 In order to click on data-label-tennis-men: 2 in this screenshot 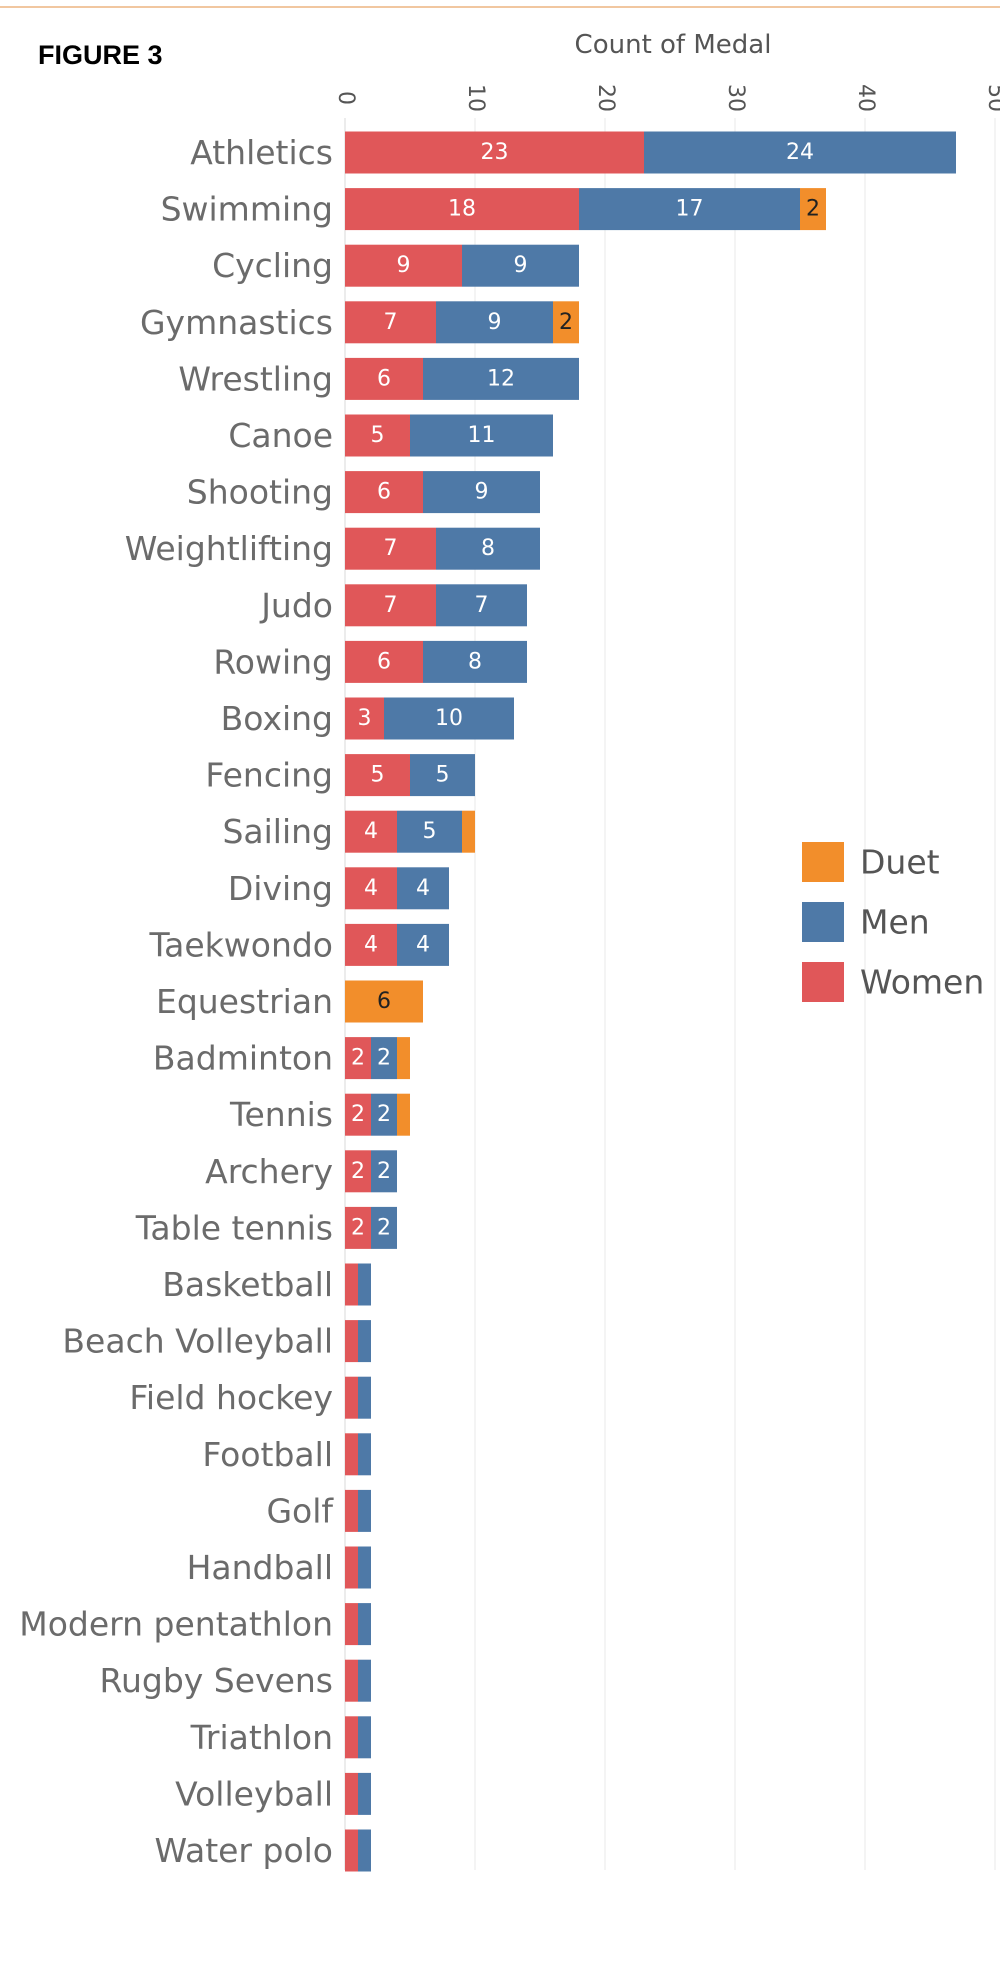, I will do `click(384, 1114)`.